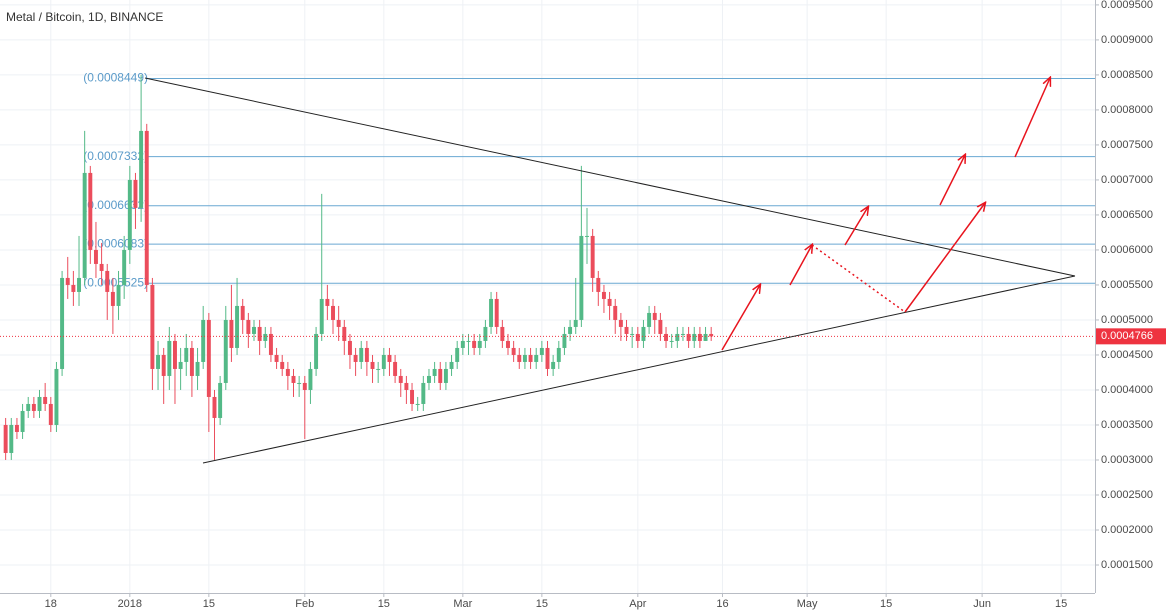 The width and height of the screenshot is (1167, 615). I want to click on x-tick-label: Jun, so click(982, 604).